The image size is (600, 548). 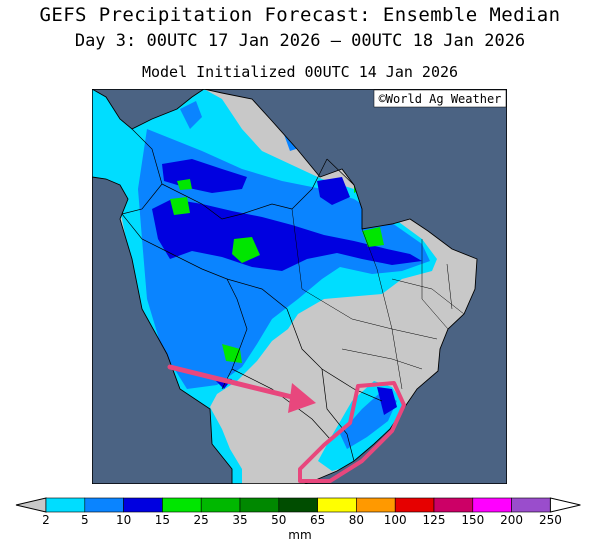 What do you see at coordinates (352, 432) in the screenshot?
I see `highlight-outline` at bounding box center [352, 432].